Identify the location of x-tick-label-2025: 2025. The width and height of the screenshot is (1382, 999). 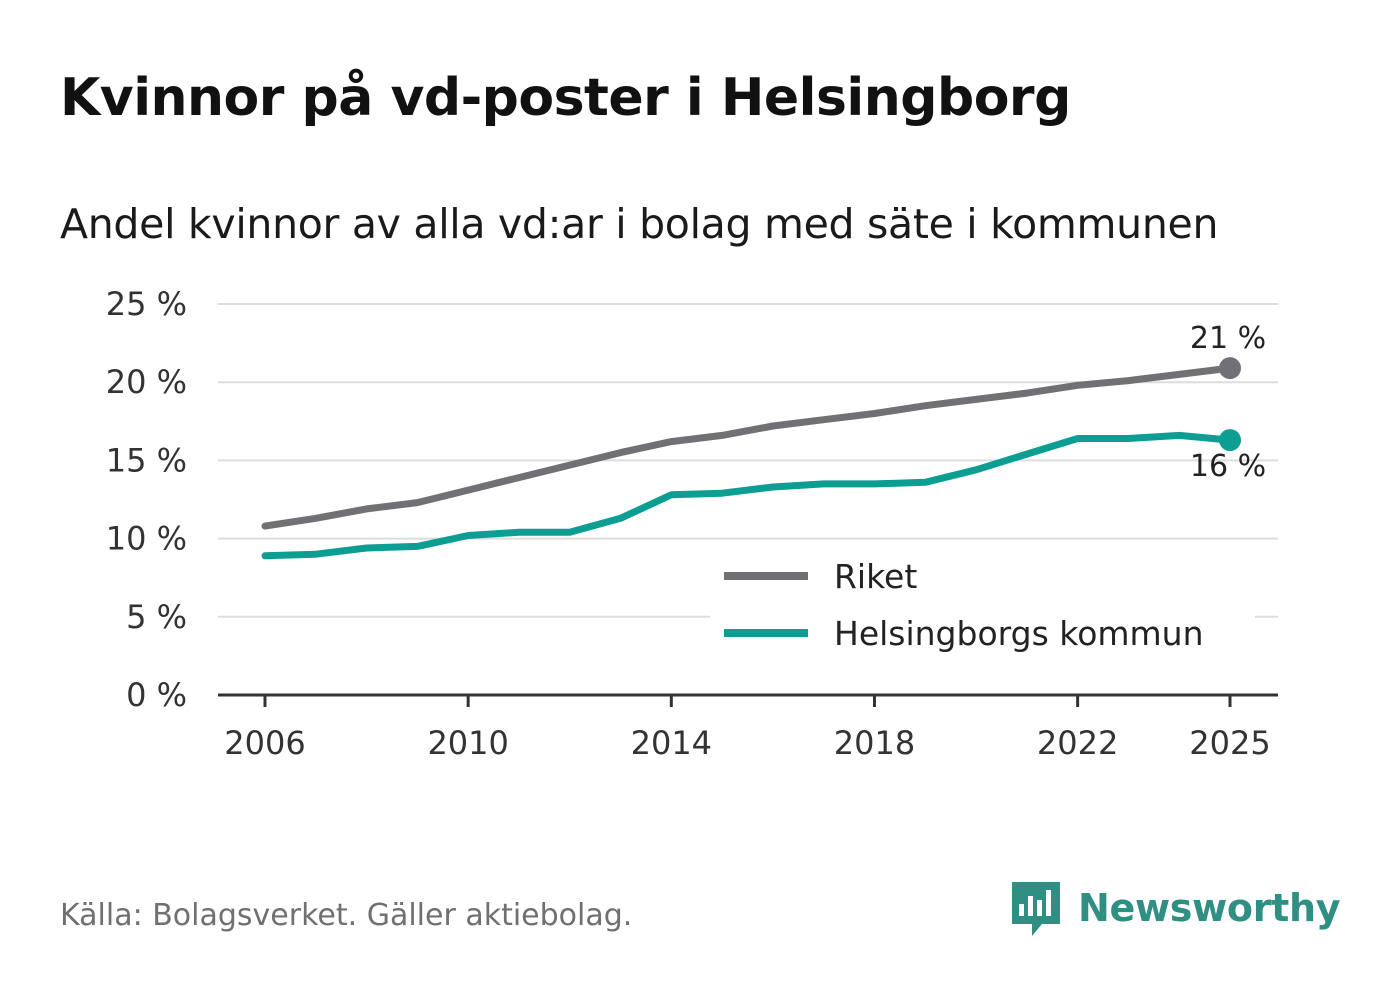
(1229, 743).